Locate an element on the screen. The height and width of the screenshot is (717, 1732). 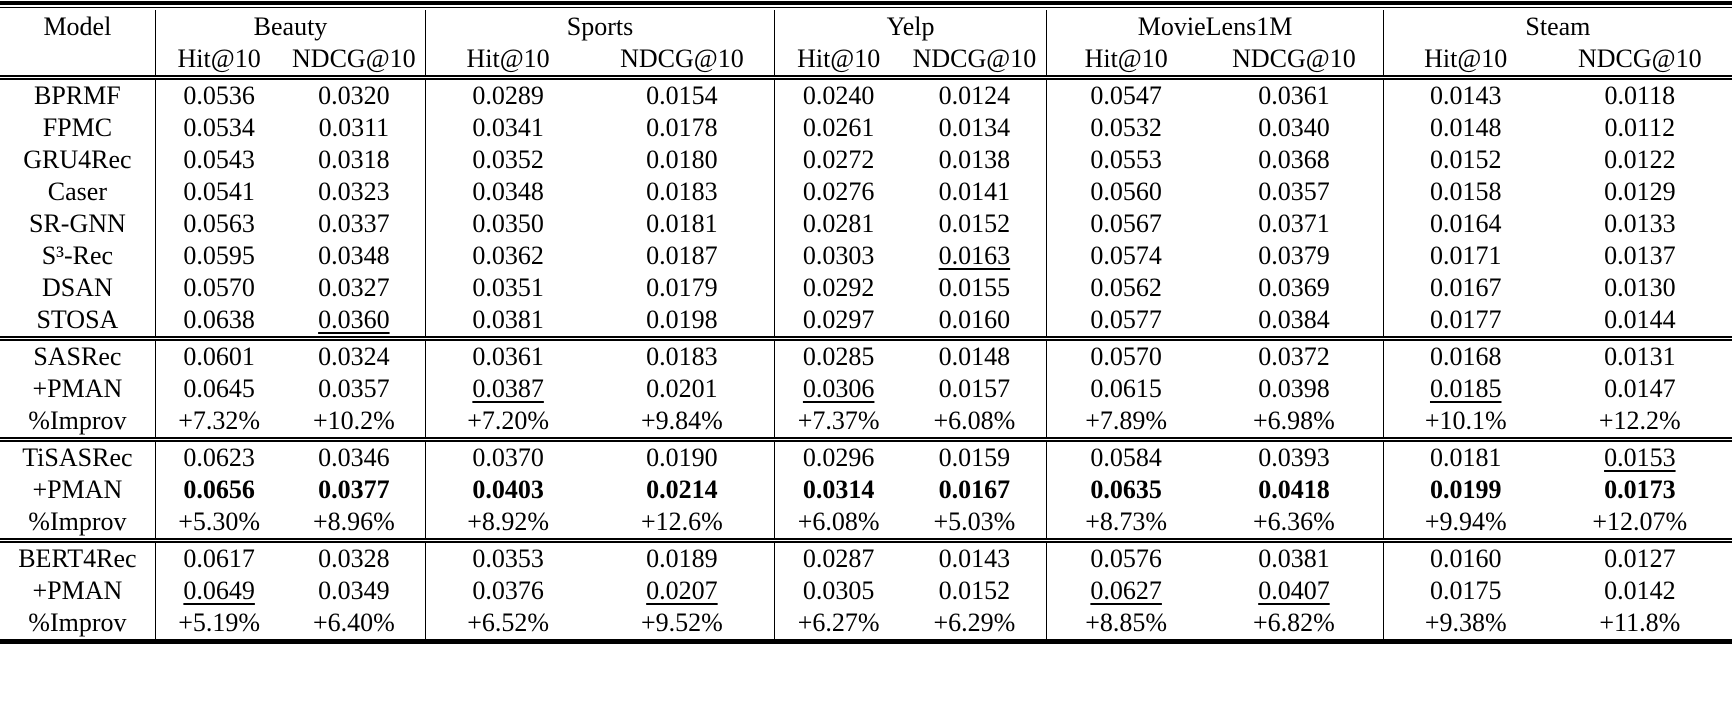
metric-value-cell: 0.0361 is located at coordinates (1294, 93).